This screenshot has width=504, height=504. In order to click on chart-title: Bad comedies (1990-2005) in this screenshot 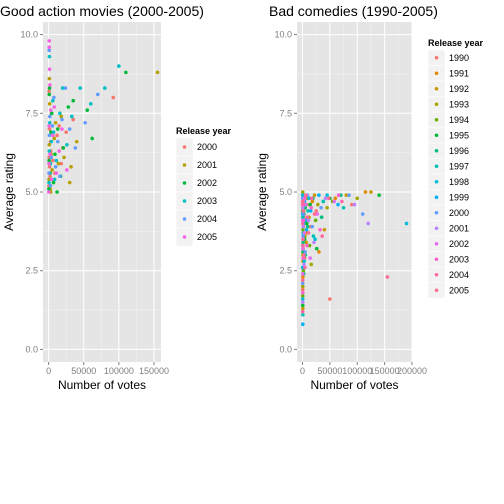, I will do `click(353, 11)`.